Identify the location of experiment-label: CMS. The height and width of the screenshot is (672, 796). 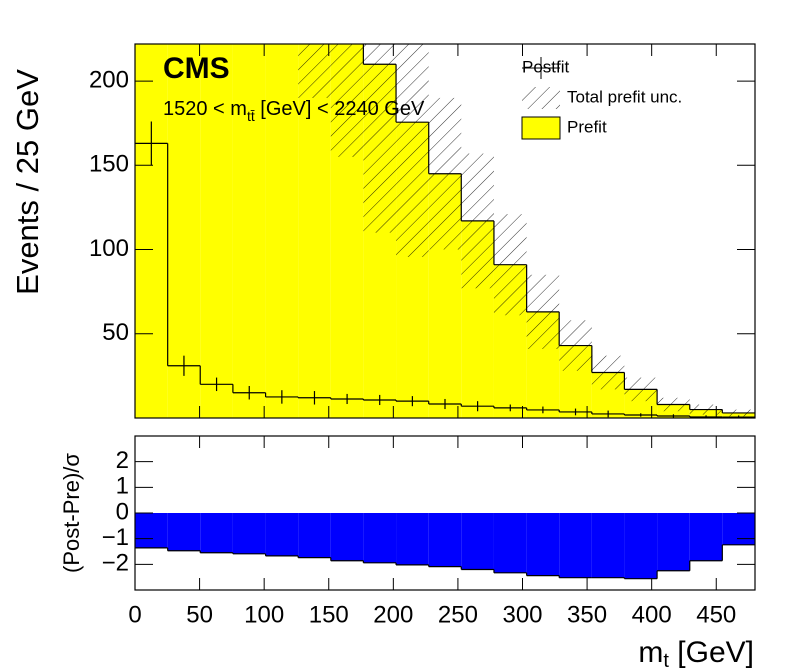
(196, 68).